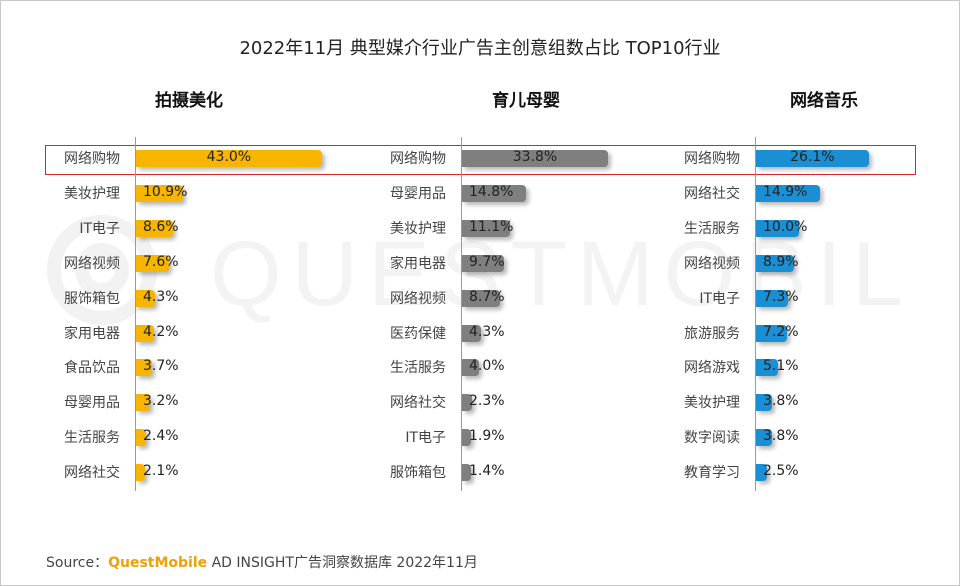 This screenshot has width=960, height=586. Describe the element at coordinates (161, 436) in the screenshot. I see `value-label: 2.4%` at that location.